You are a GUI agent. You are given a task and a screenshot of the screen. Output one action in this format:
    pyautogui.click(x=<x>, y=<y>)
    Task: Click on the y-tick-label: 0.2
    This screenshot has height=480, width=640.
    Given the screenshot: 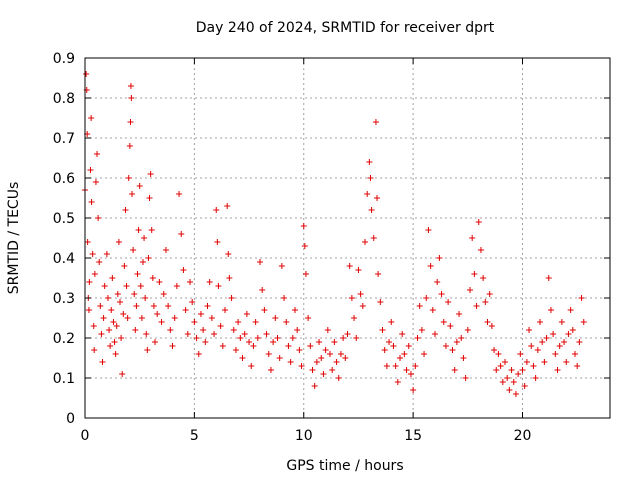 What is the action you would take?
    pyautogui.click(x=64, y=339)
    